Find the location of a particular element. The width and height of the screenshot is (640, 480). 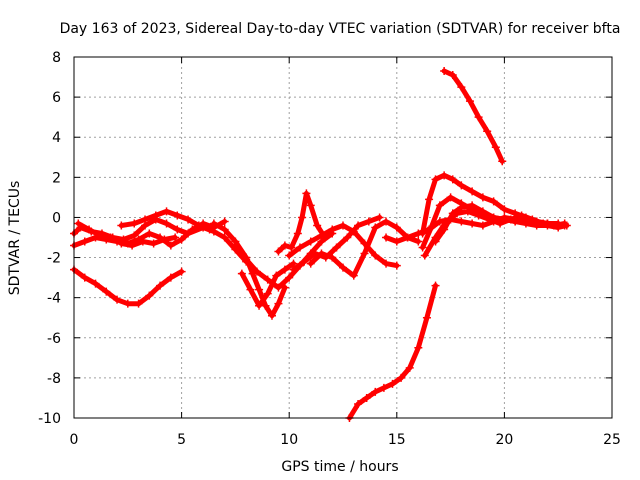

x-tick-label: 0 is located at coordinates (74, 440).